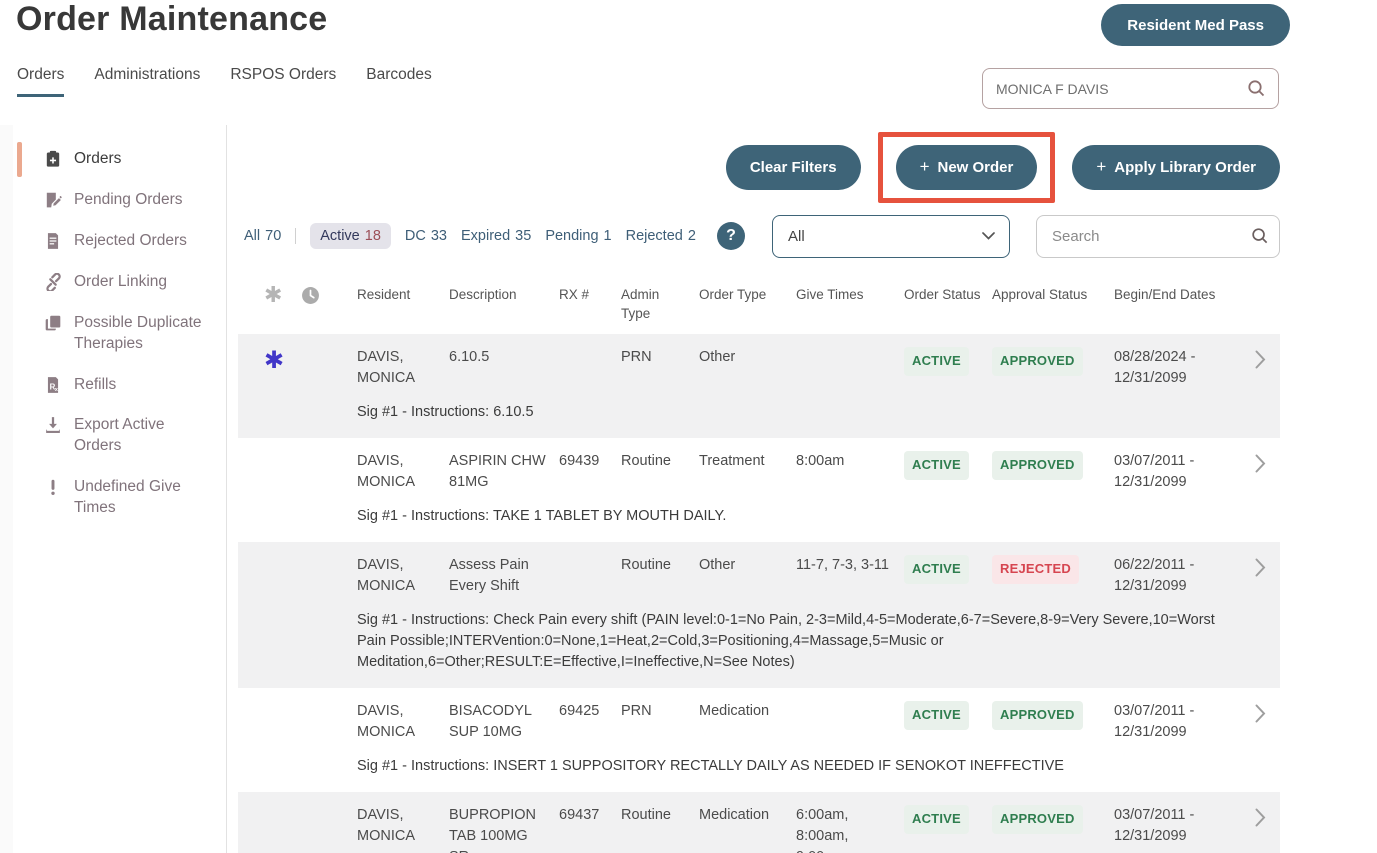 The height and width of the screenshot is (853, 1377). What do you see at coordinates (274, 360) in the screenshot?
I see `starred-order-icon: ✱` at bounding box center [274, 360].